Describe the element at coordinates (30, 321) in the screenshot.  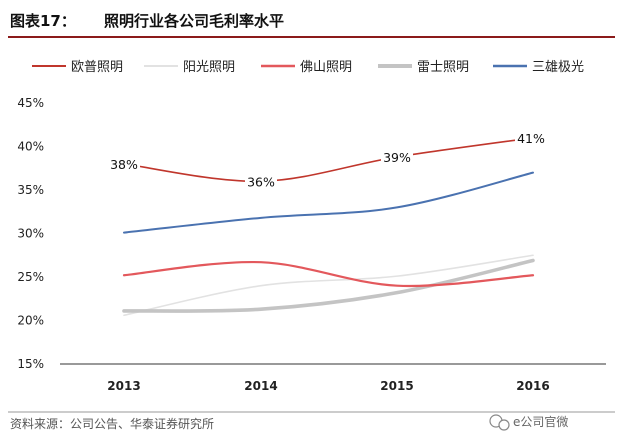
I see `y-tick-label: 20%` at that location.